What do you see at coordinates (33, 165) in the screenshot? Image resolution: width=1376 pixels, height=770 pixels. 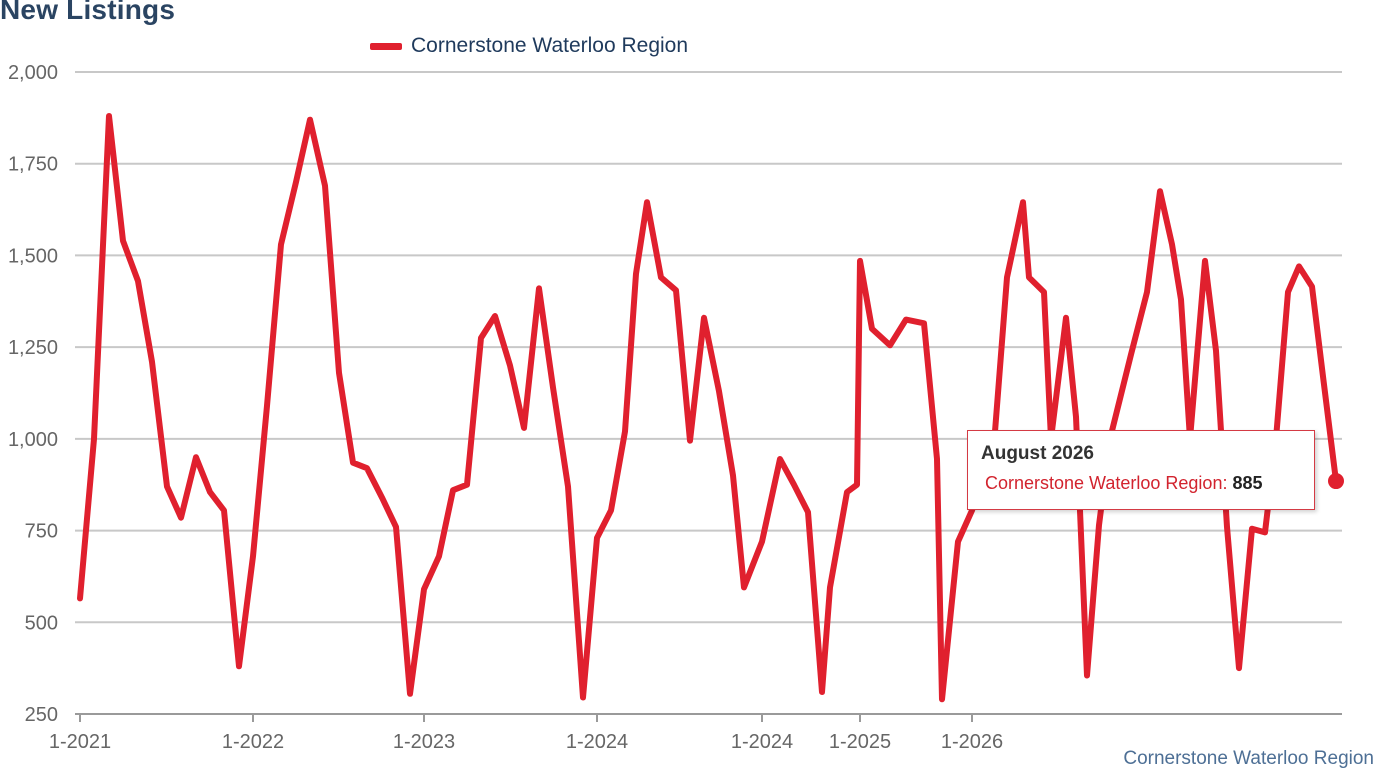 I see `y-tick-label: 1,750` at bounding box center [33, 165].